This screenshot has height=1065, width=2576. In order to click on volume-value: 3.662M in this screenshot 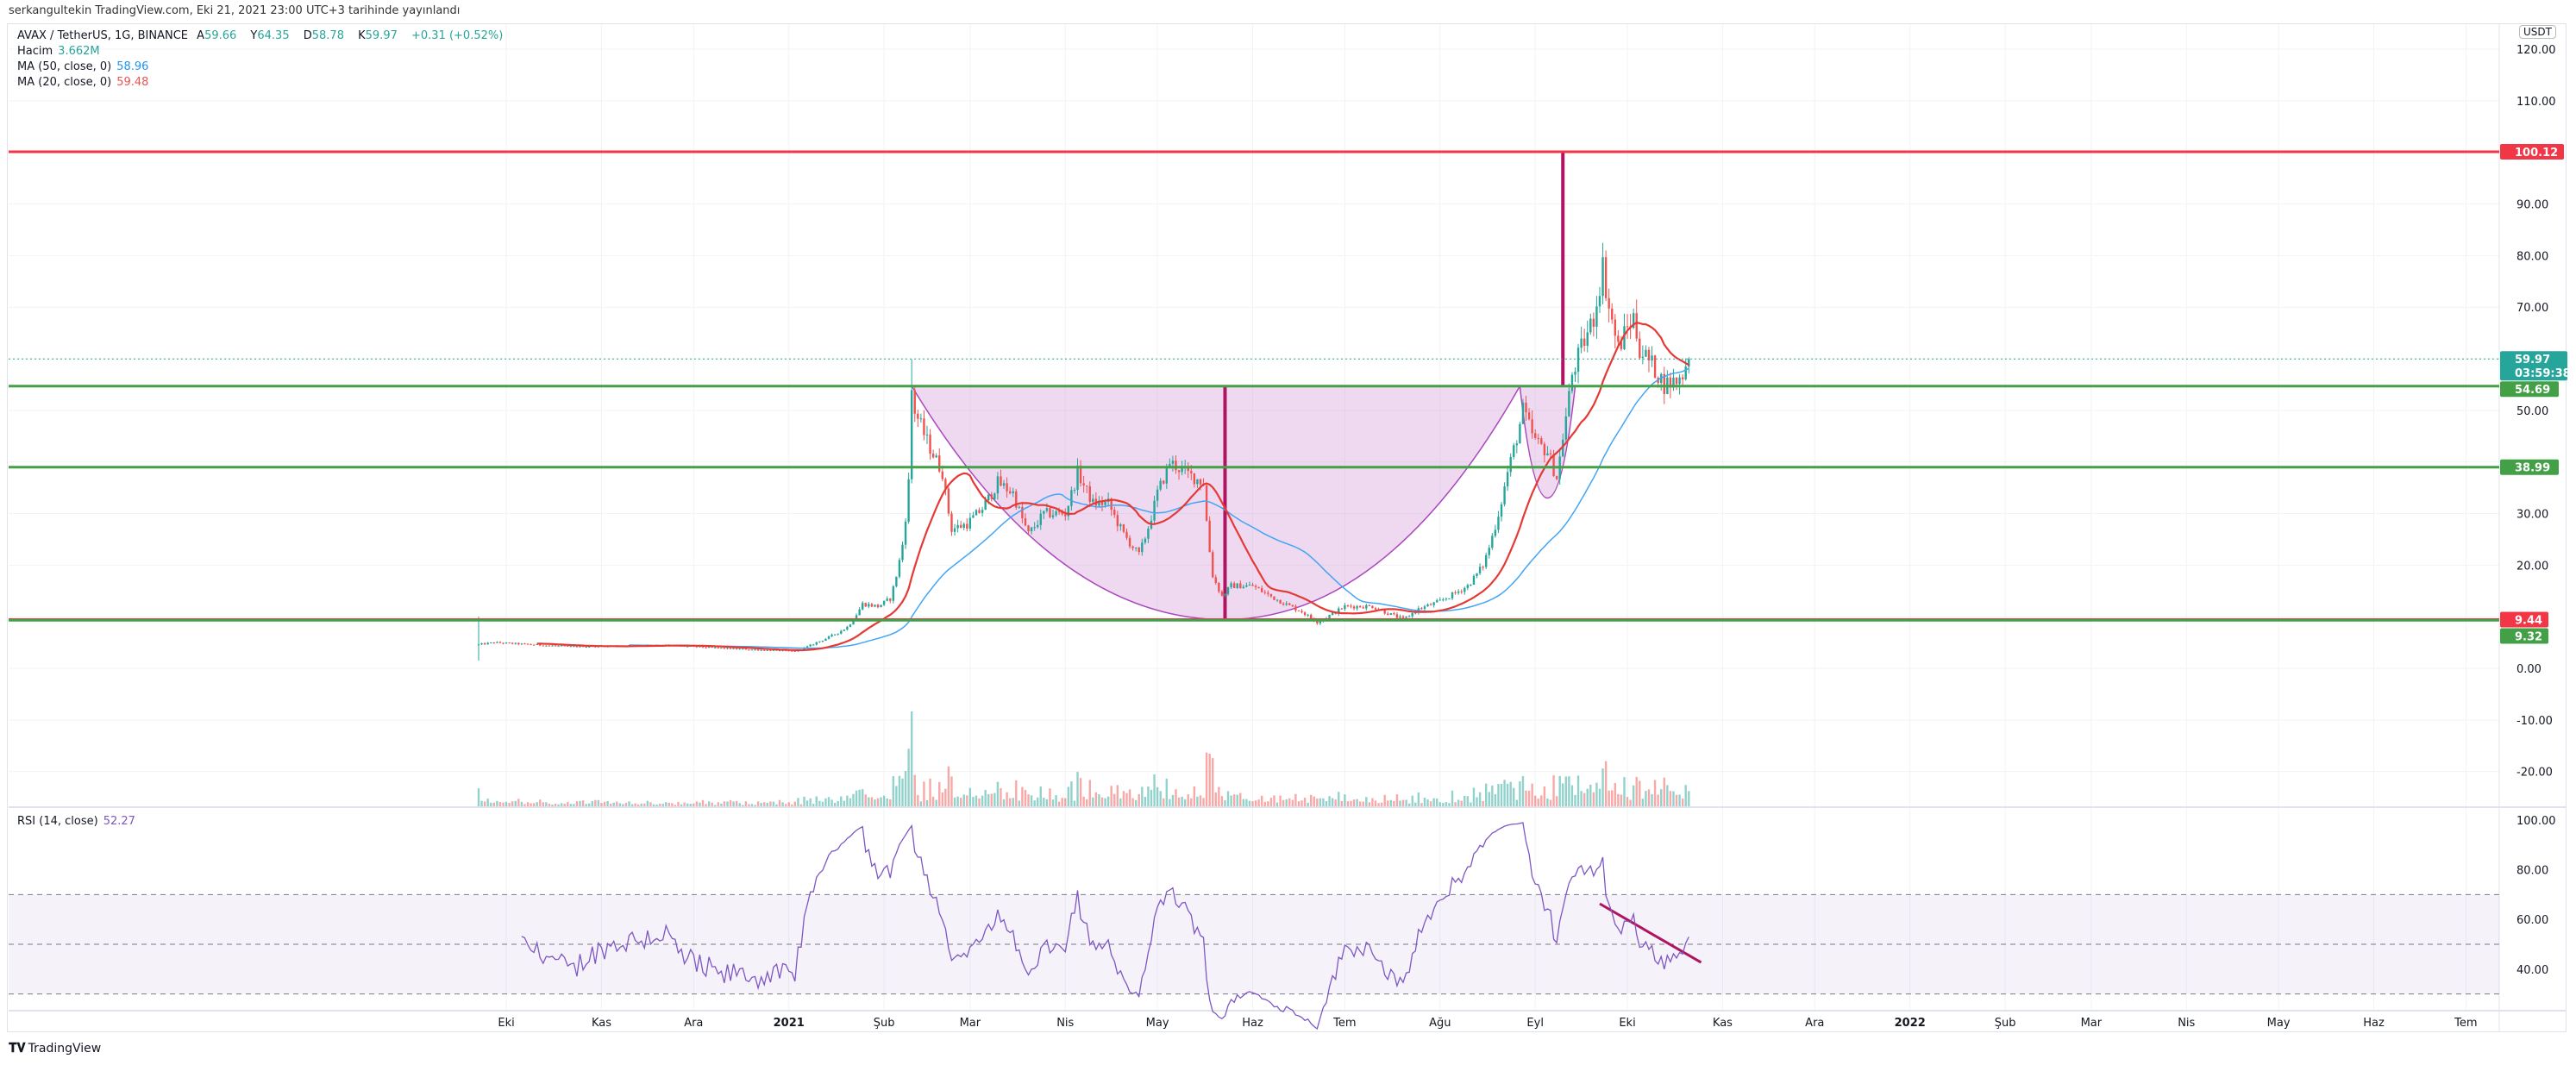, I will do `click(79, 52)`.